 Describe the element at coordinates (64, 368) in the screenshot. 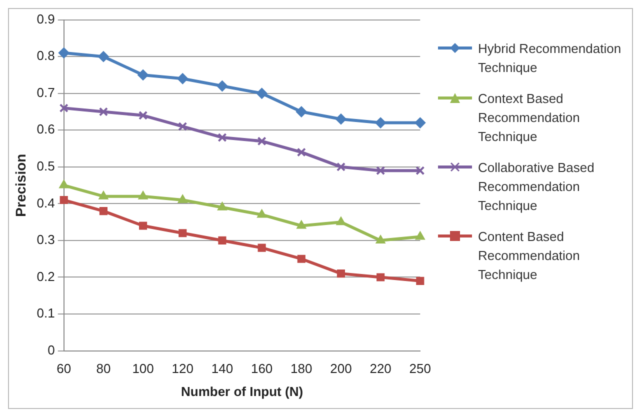

I see `x-tick-label: 60` at that location.